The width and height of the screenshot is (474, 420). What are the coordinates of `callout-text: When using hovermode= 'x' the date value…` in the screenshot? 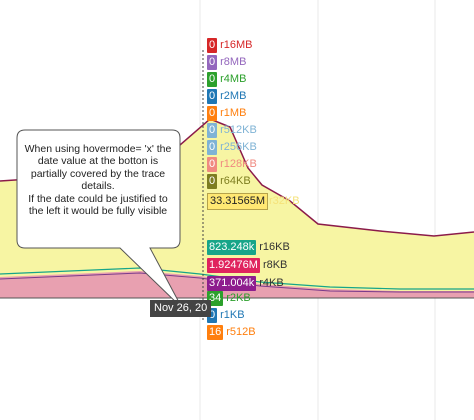 It's located at (98, 180).